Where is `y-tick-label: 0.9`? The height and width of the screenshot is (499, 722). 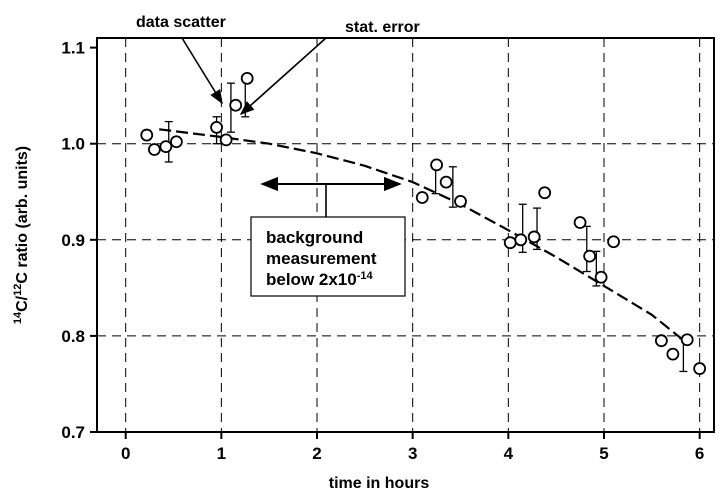
y-tick-label: 0.9 is located at coordinates (73, 240).